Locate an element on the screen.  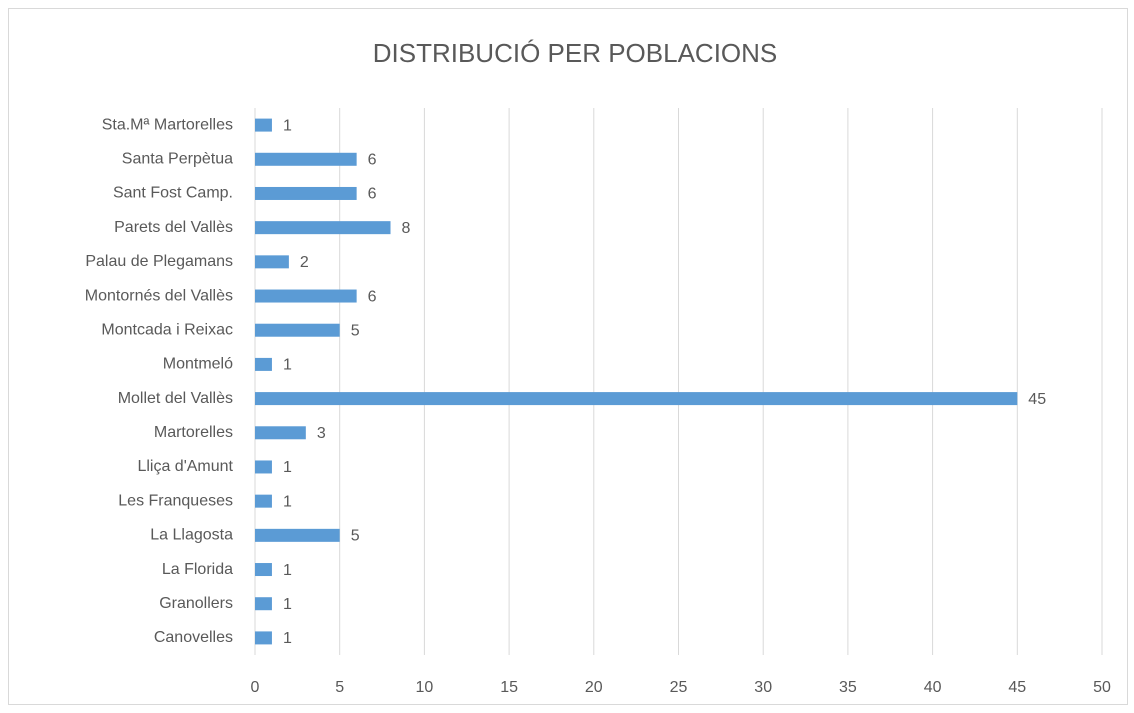
x-tick-label: 50 is located at coordinates (1102, 687).